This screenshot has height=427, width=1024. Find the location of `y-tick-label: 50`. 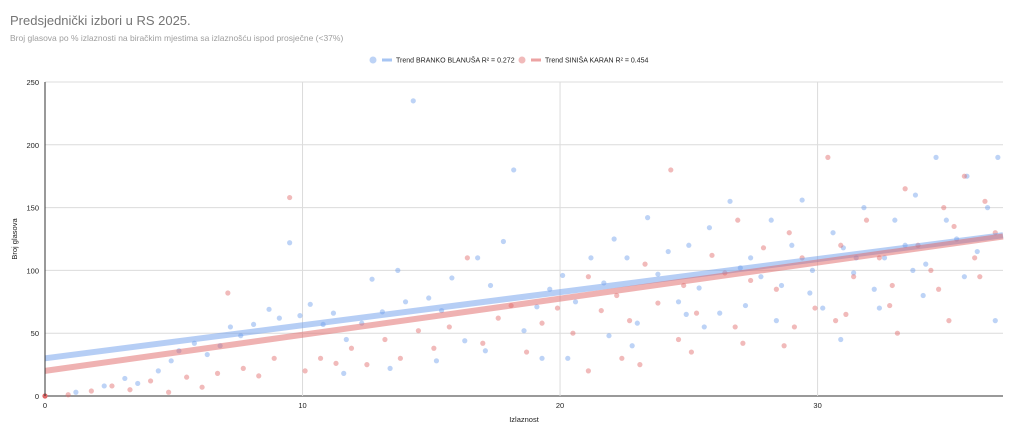

y-tick-label: 50 is located at coordinates (35, 333).